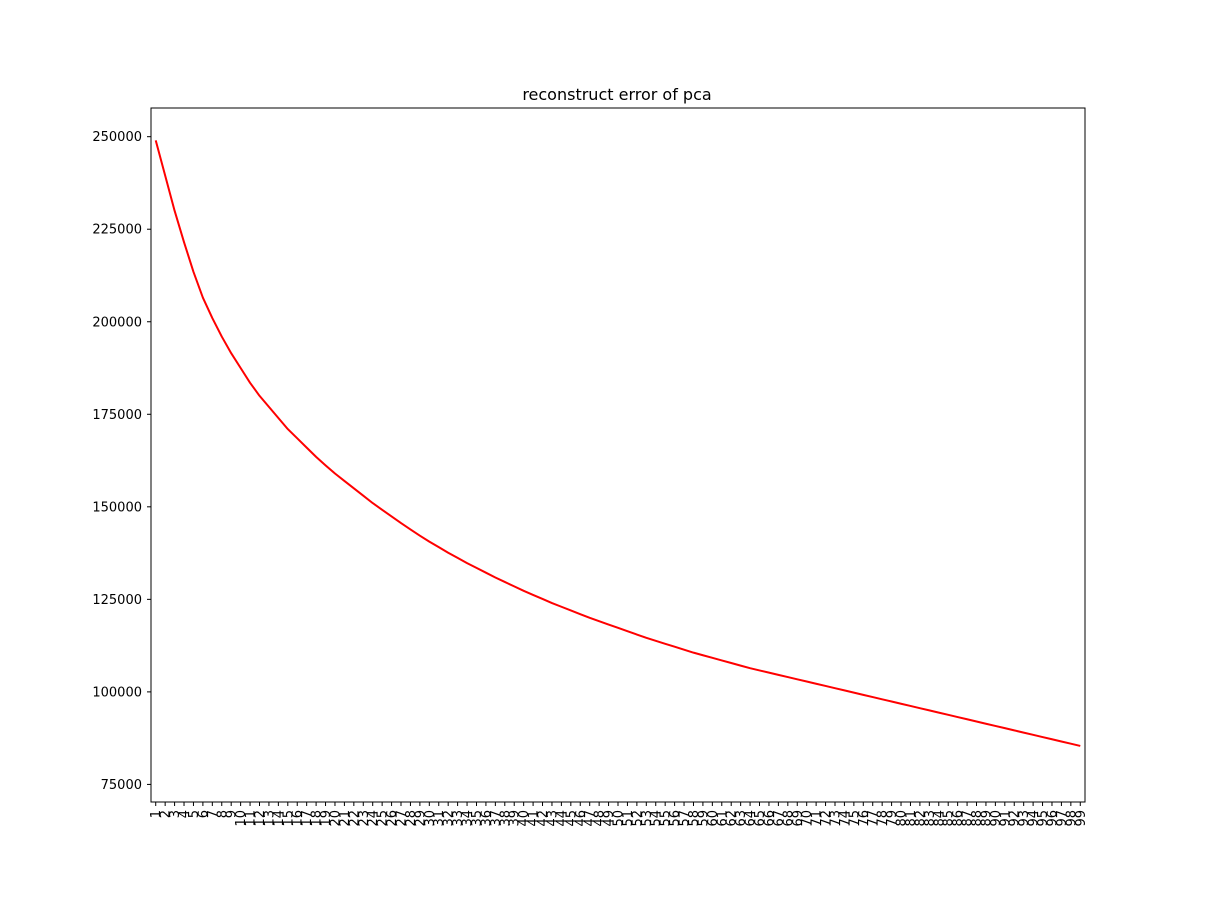 The width and height of the screenshot is (1205, 902). I want to click on x-tick-label: 56, so click(675, 818).